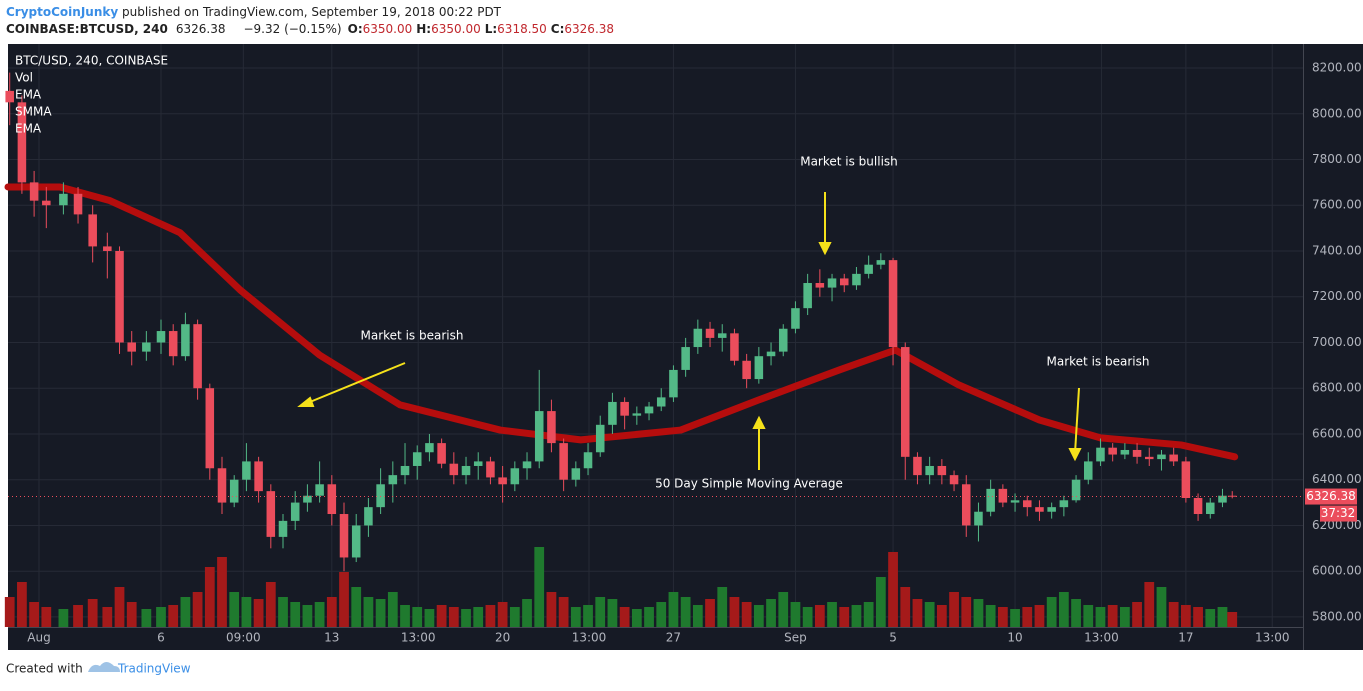 This screenshot has height=691, width=1363. Describe the element at coordinates (456, 29) in the screenshot. I see `high-value: 6350.00` at that location.